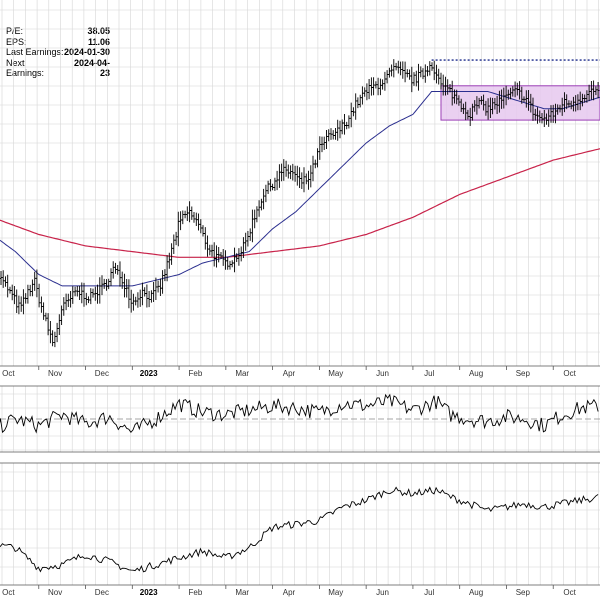  What do you see at coordinates (55, 592) in the screenshot?
I see `bottom-x-axis-label: Nov` at bounding box center [55, 592].